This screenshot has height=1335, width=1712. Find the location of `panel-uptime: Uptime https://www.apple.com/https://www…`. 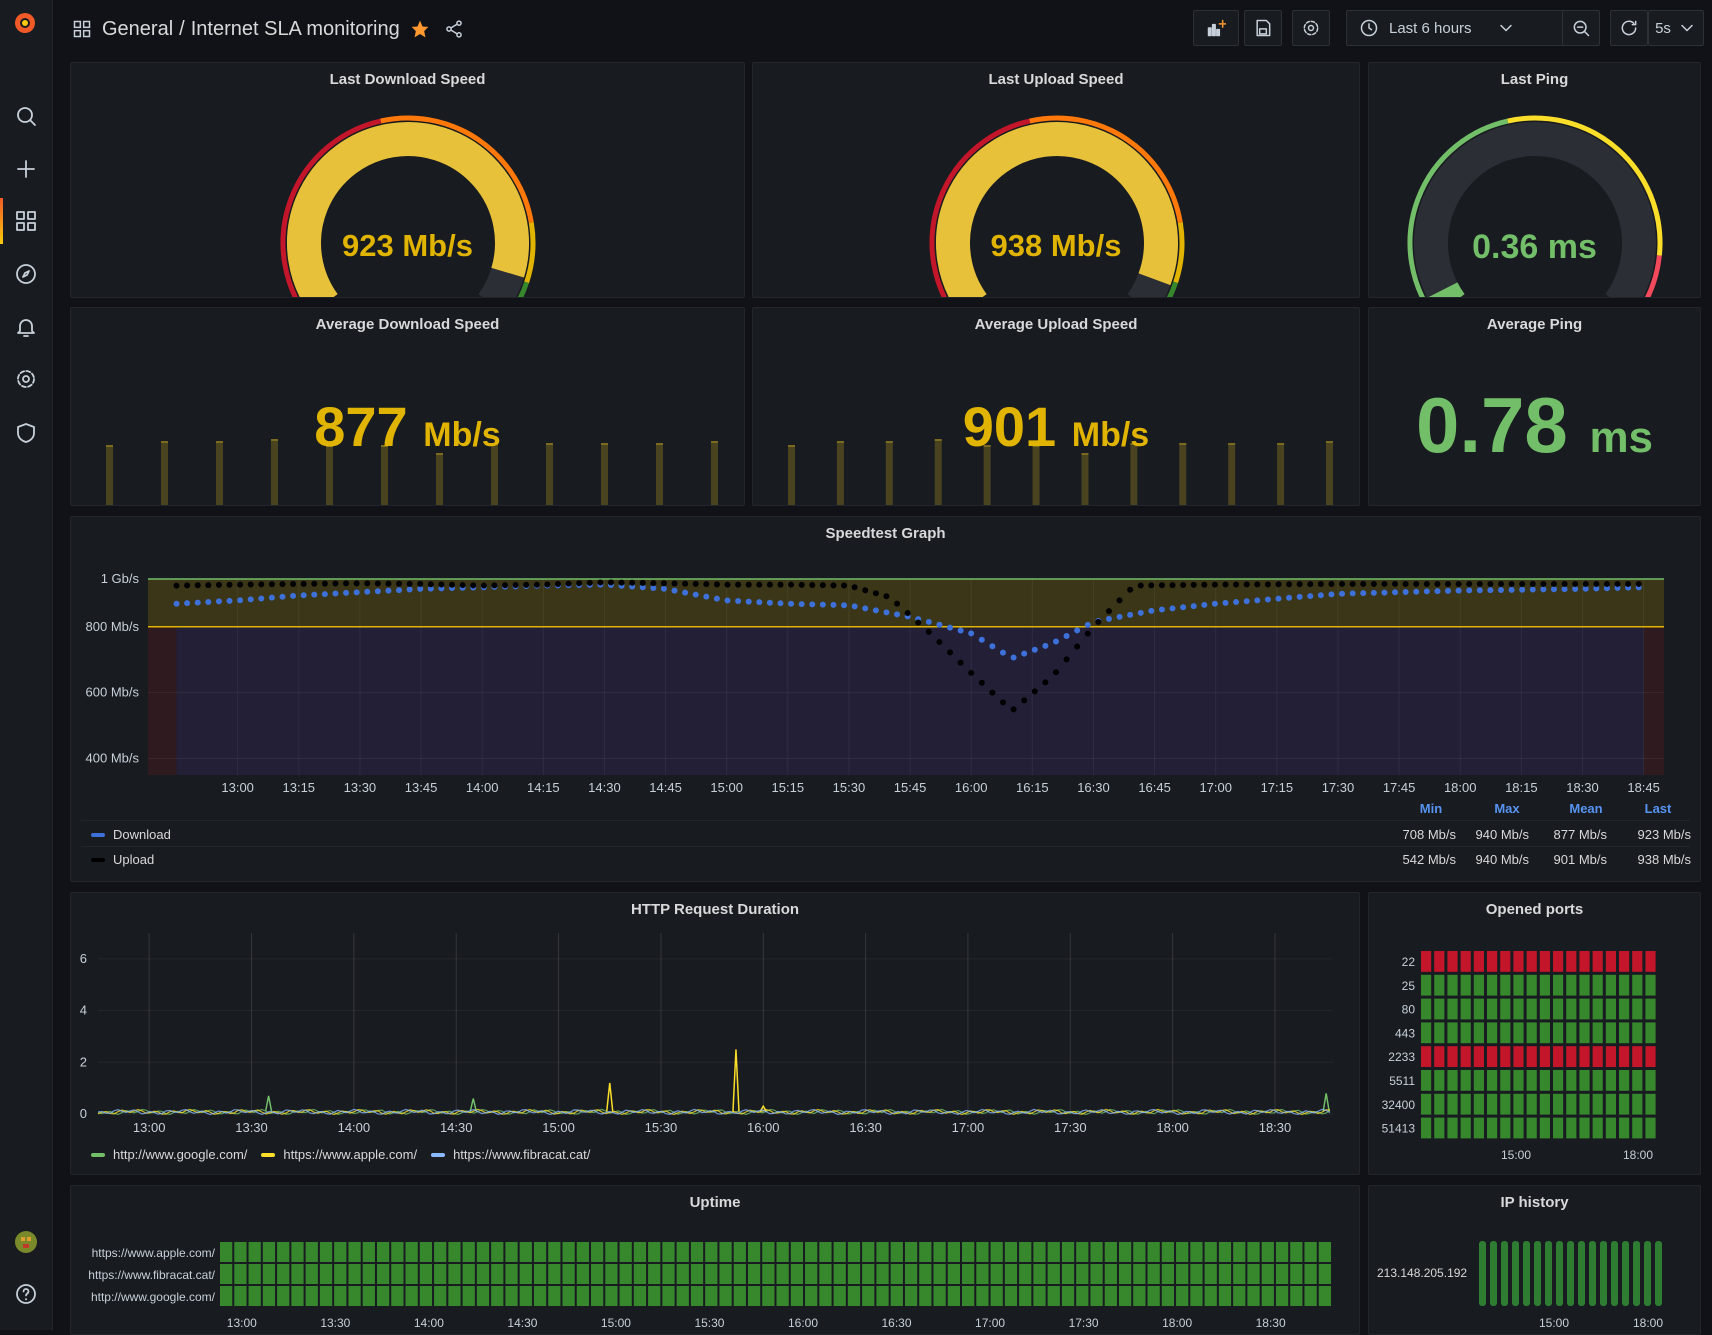

panel-uptime: Uptime https://www.apple.com/https://www… is located at coordinates (715, 1260).